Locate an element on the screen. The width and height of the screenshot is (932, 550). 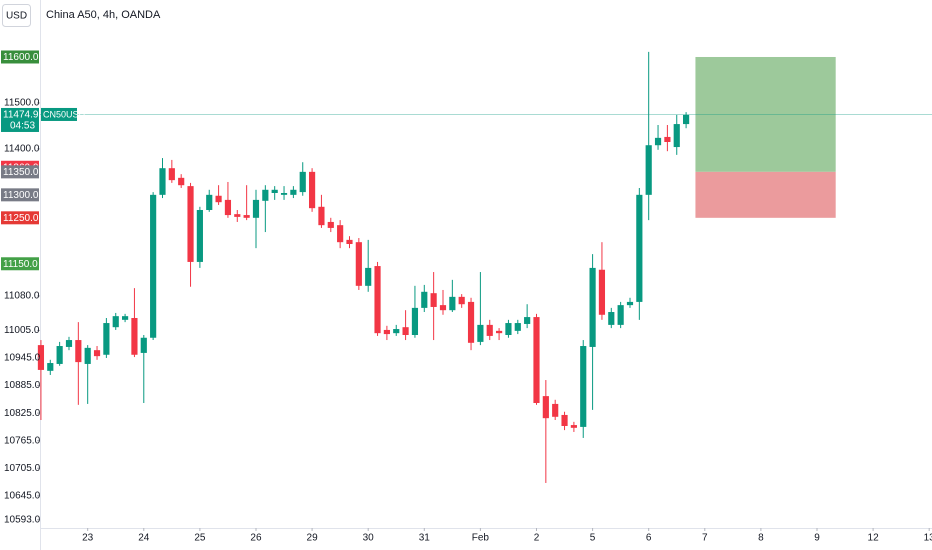
x-tick-label: 23 is located at coordinates (88, 538).